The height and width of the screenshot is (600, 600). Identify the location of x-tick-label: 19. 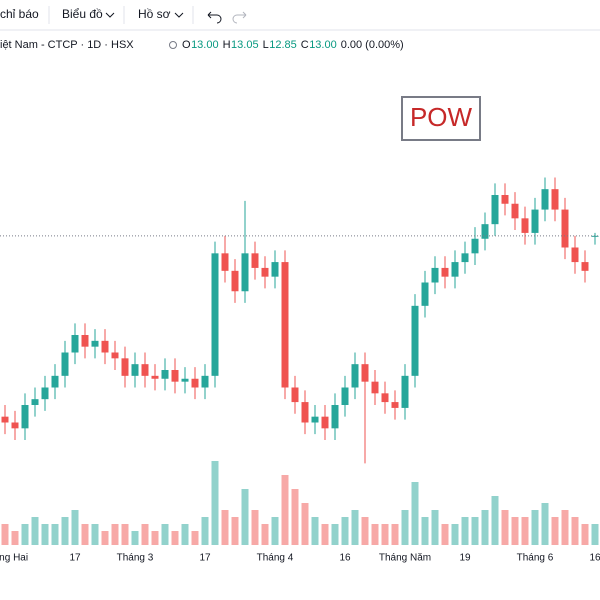
(465, 558).